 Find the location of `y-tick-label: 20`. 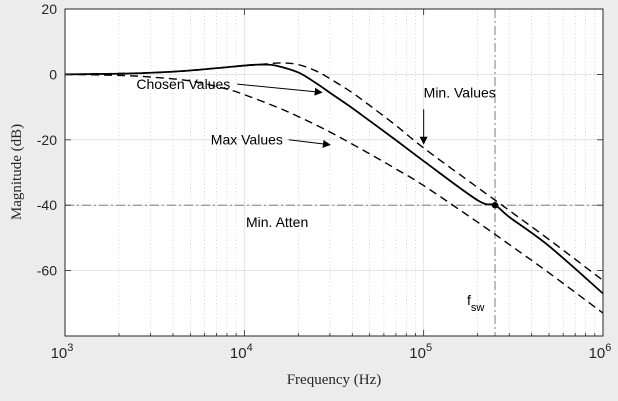

y-tick-label: 20 is located at coordinates (49, 9).